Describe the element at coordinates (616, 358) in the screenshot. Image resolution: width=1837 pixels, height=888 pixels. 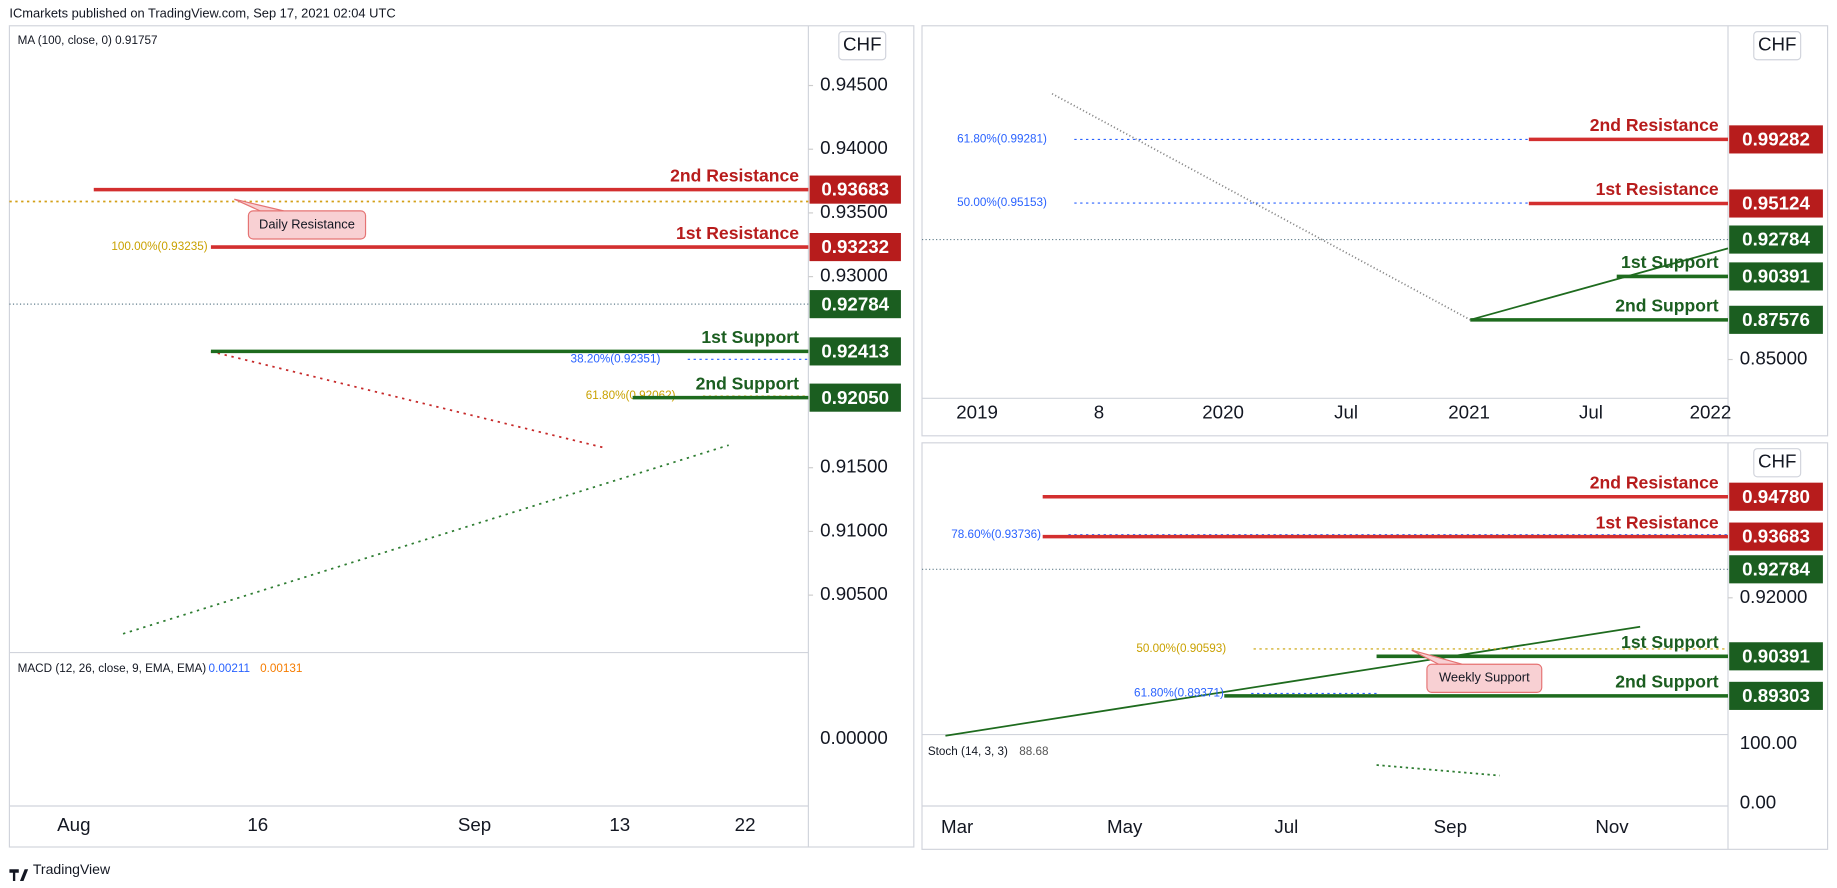
I see `fib-label: 38.20%(0.92351)` at that location.